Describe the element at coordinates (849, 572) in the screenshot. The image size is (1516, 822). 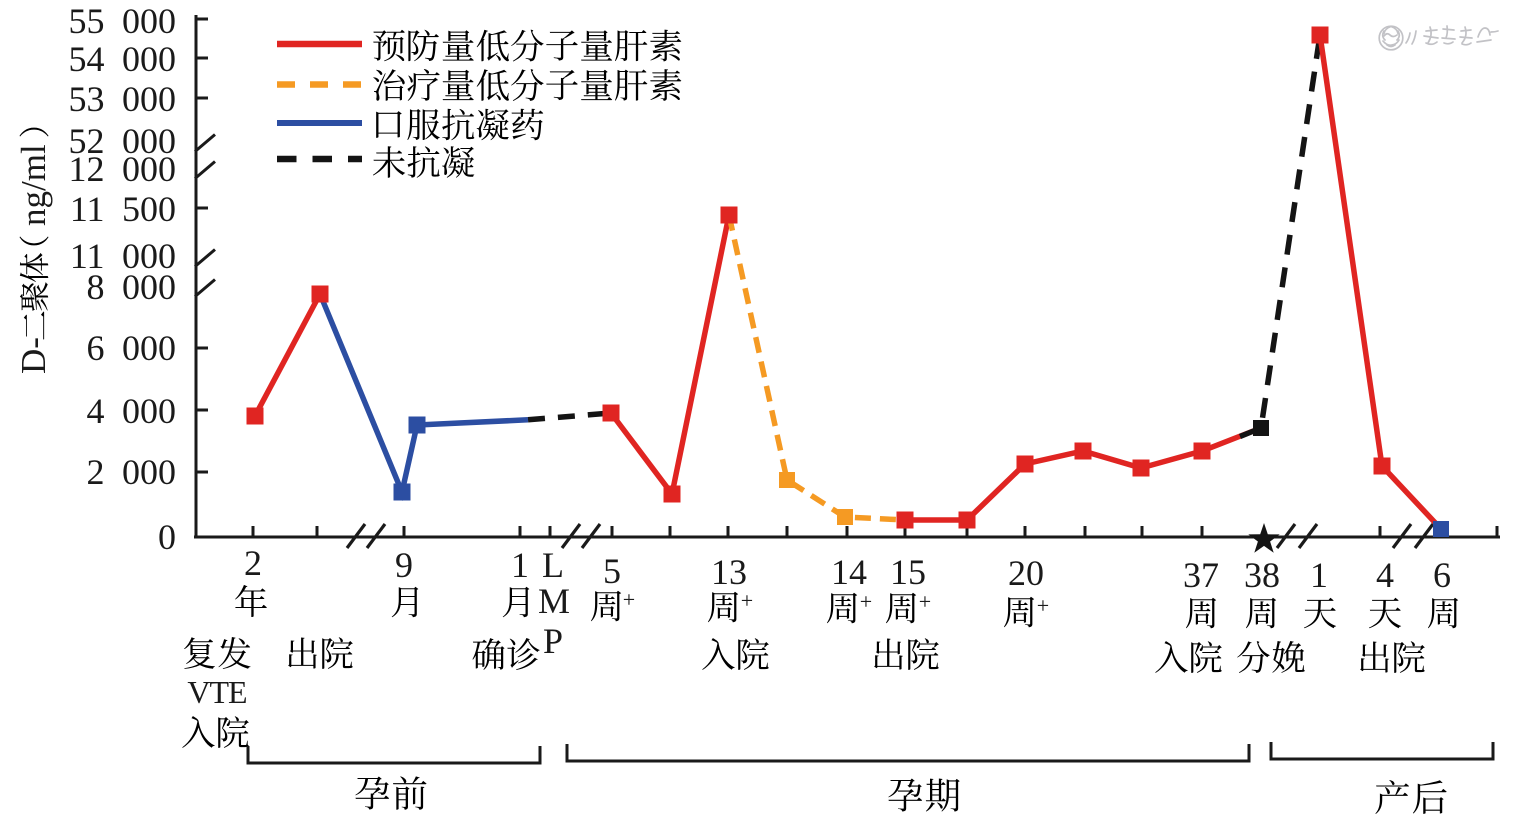
I see `svg-text: 14` at that location.